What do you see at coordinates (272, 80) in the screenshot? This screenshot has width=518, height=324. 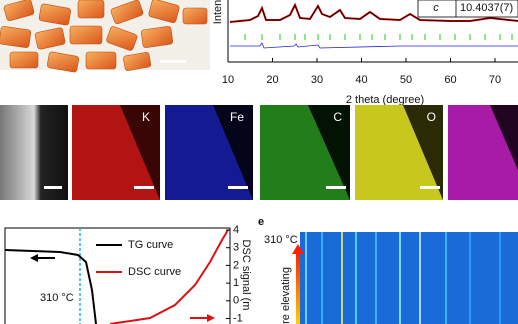 I see `x-tick-label: 20` at bounding box center [272, 80].